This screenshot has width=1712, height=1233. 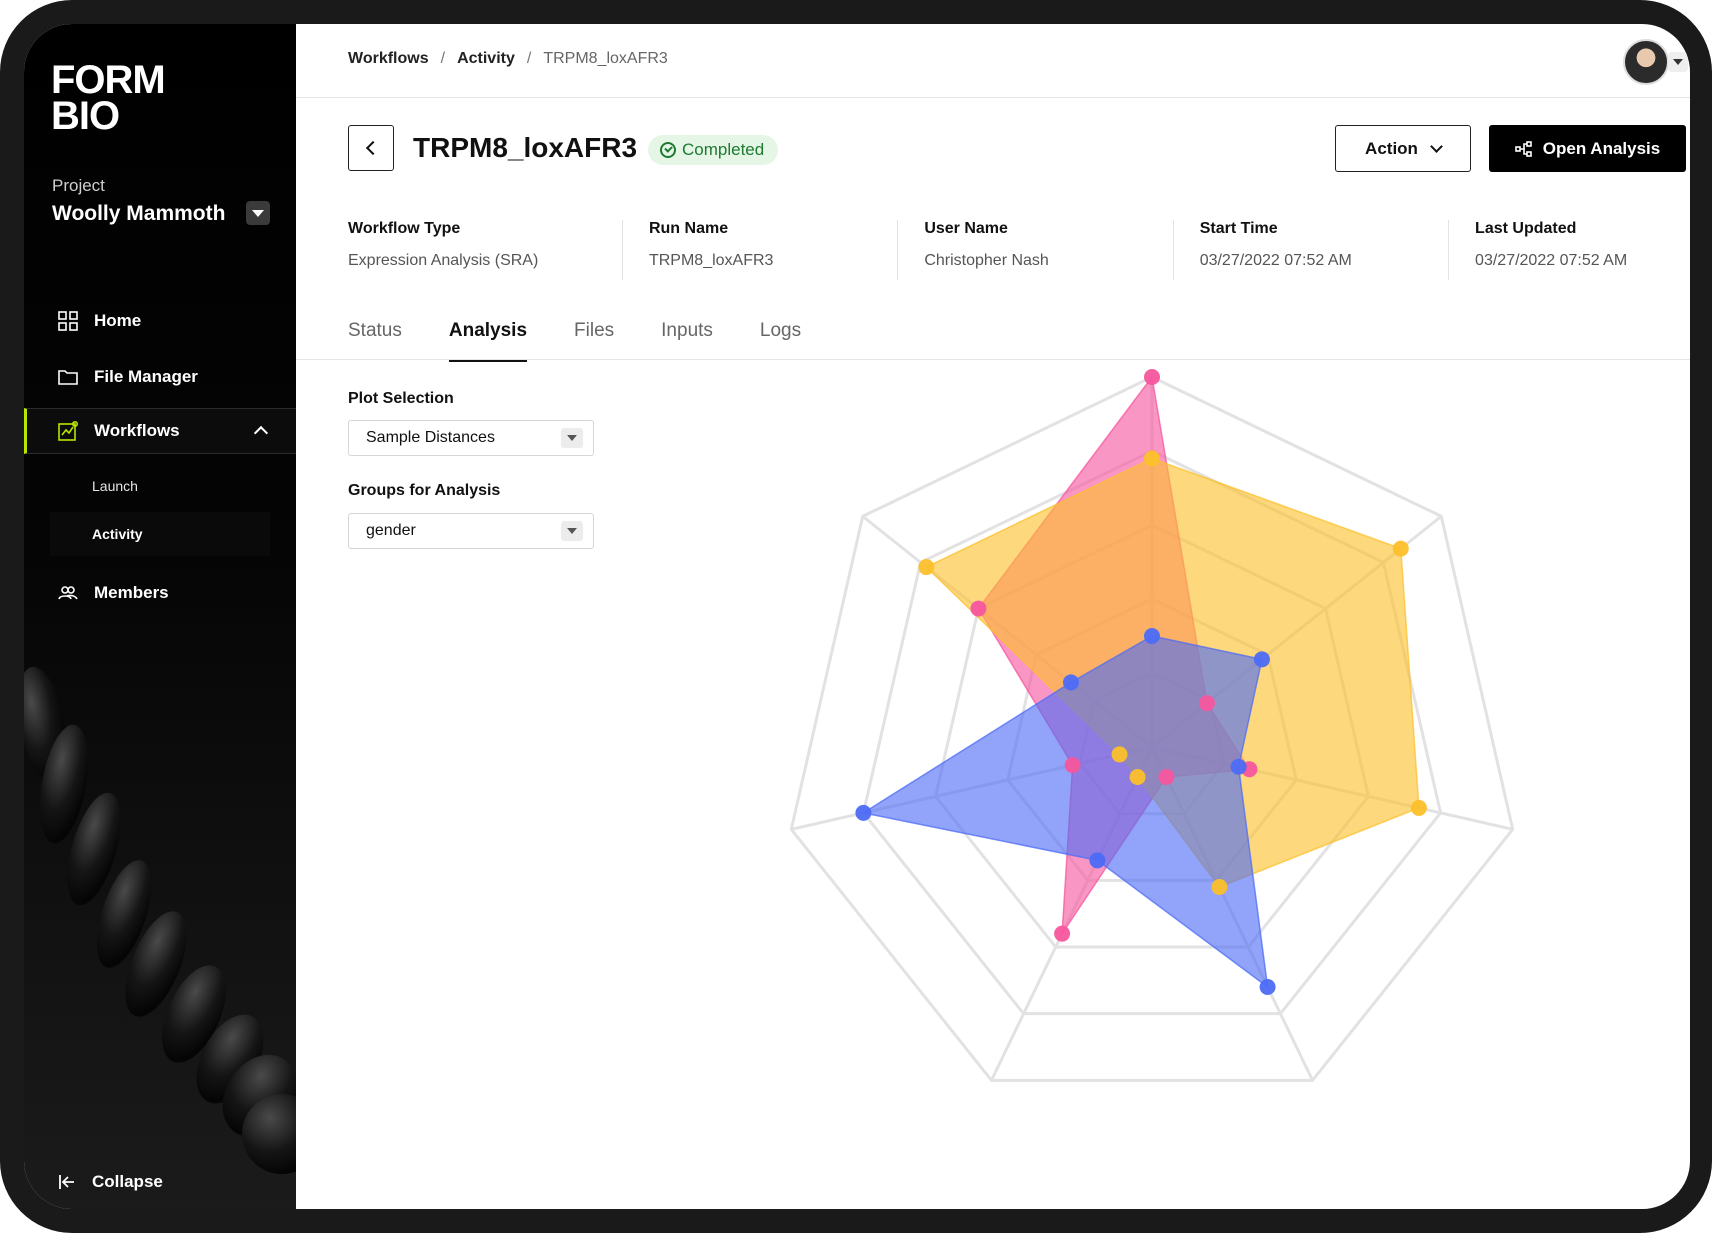 I want to click on action-button: Action, so click(x=1403, y=148).